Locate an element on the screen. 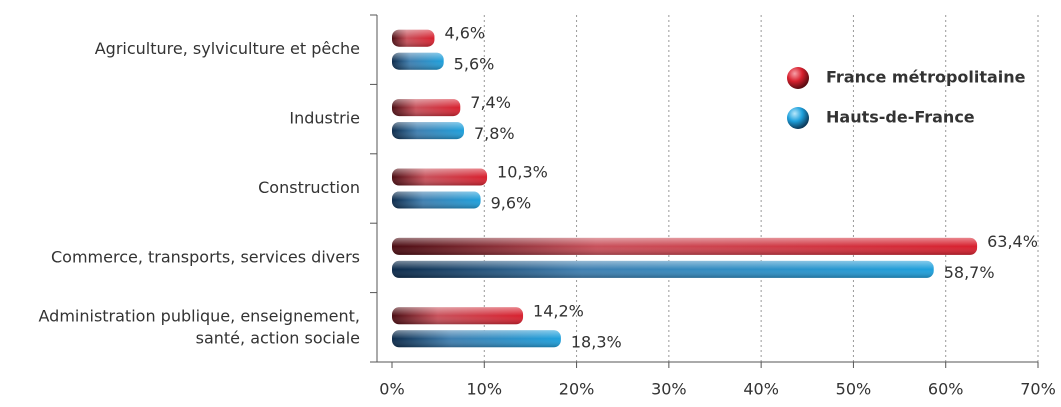  data-label: 9,6% is located at coordinates (511, 203).